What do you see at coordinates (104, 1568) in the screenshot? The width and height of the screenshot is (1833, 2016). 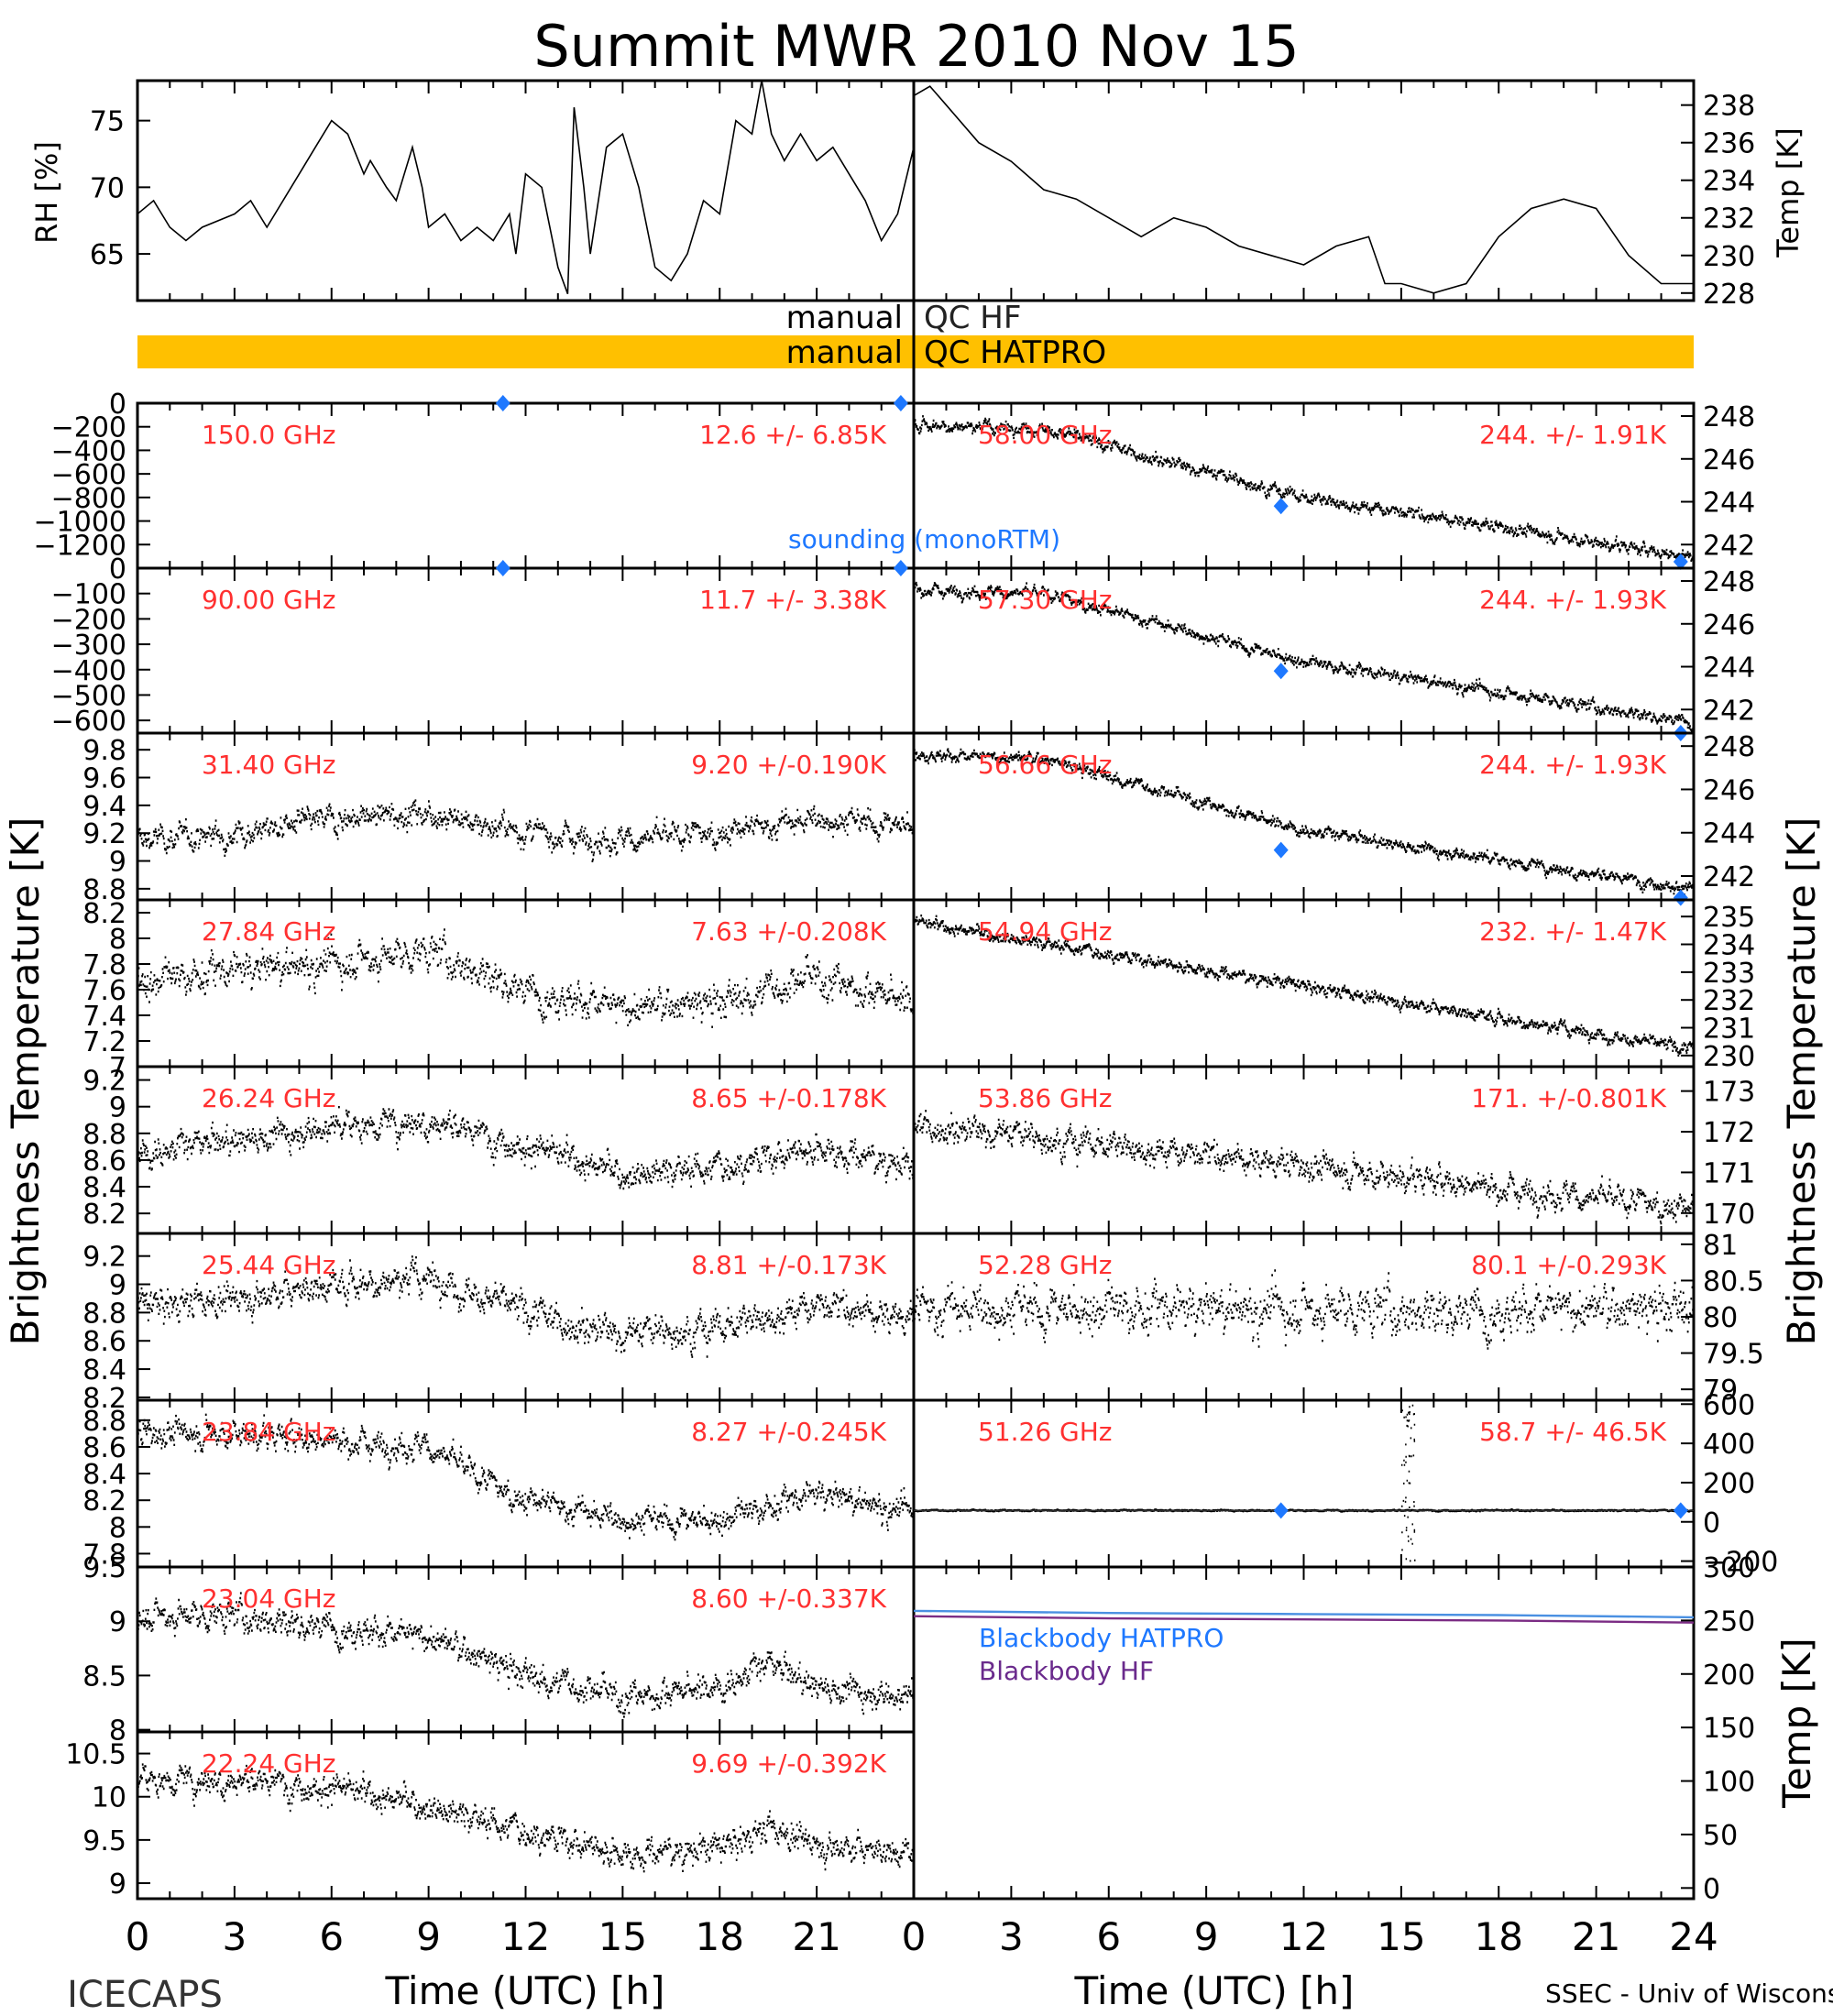 I see `ytick-label: 9.5` at bounding box center [104, 1568].